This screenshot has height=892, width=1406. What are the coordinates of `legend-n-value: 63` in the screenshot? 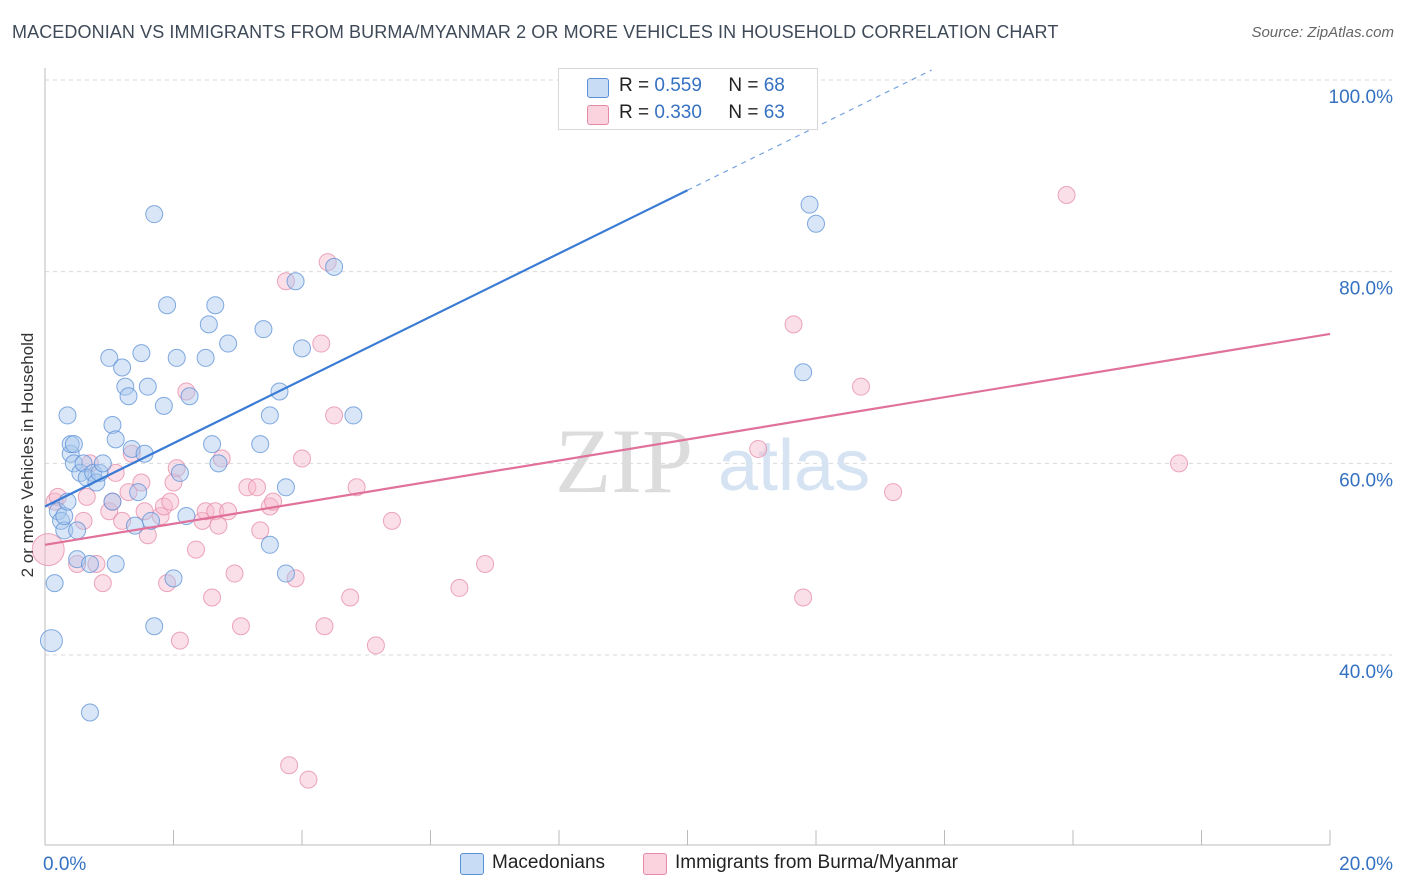 It's located at (774, 112).